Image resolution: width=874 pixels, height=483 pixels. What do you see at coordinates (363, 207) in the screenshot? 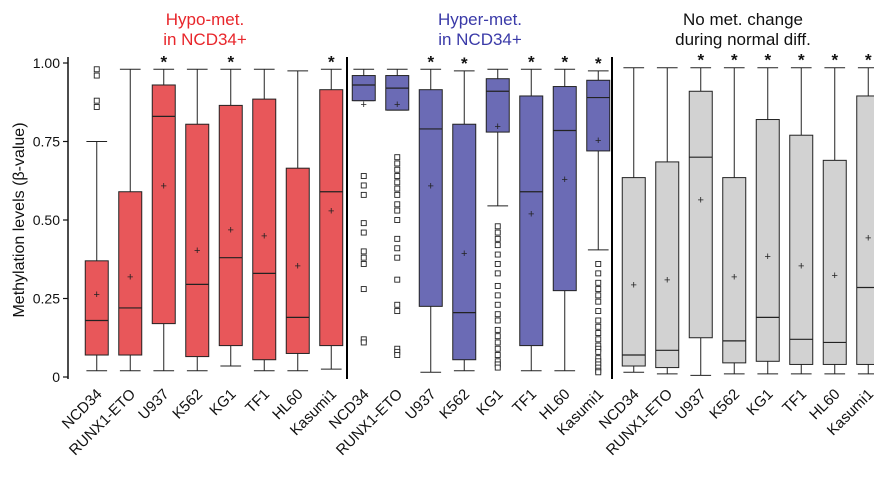
I see `box-ncd34: +` at bounding box center [363, 207].